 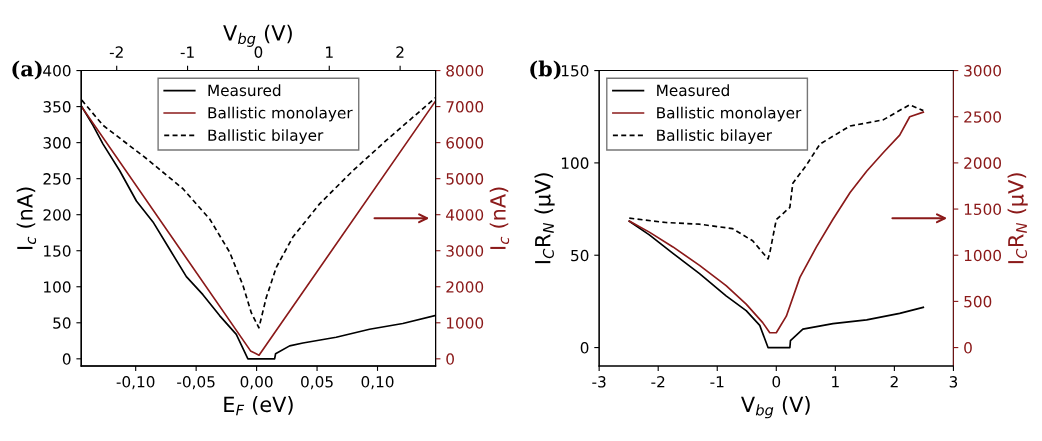 I want to click on text: (a), so click(x=27, y=70).